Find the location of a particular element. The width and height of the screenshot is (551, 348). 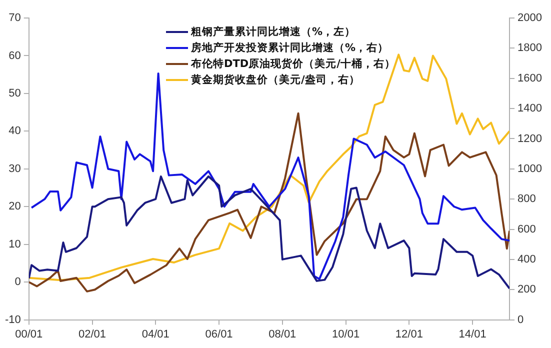

y-tick-label: 40 is located at coordinates (14, 131).